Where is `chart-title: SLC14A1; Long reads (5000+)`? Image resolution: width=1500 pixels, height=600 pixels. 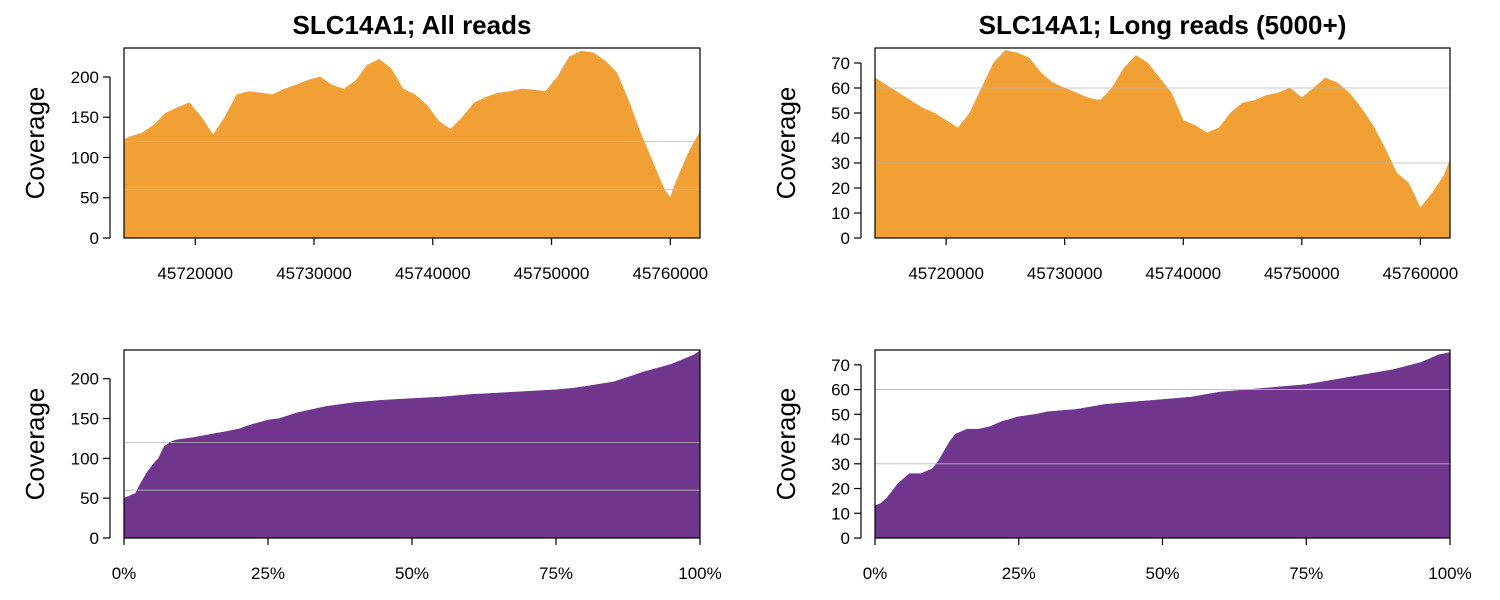
chart-title: SLC14A1; Long reads (5000+) is located at coordinates (1163, 25).